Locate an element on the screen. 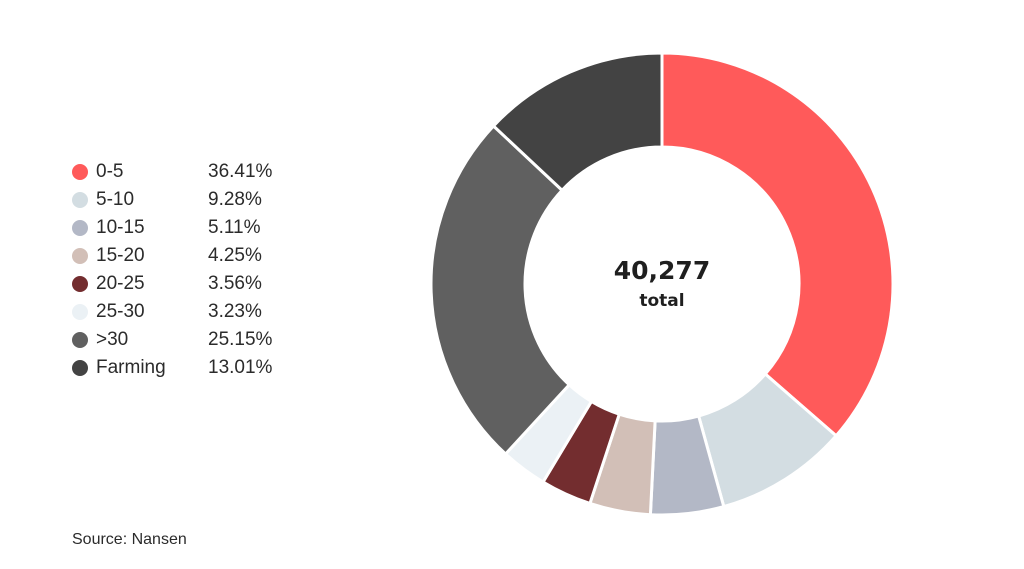 The width and height of the screenshot is (1024, 569). center-total-value: 40,277 is located at coordinates (662, 270).